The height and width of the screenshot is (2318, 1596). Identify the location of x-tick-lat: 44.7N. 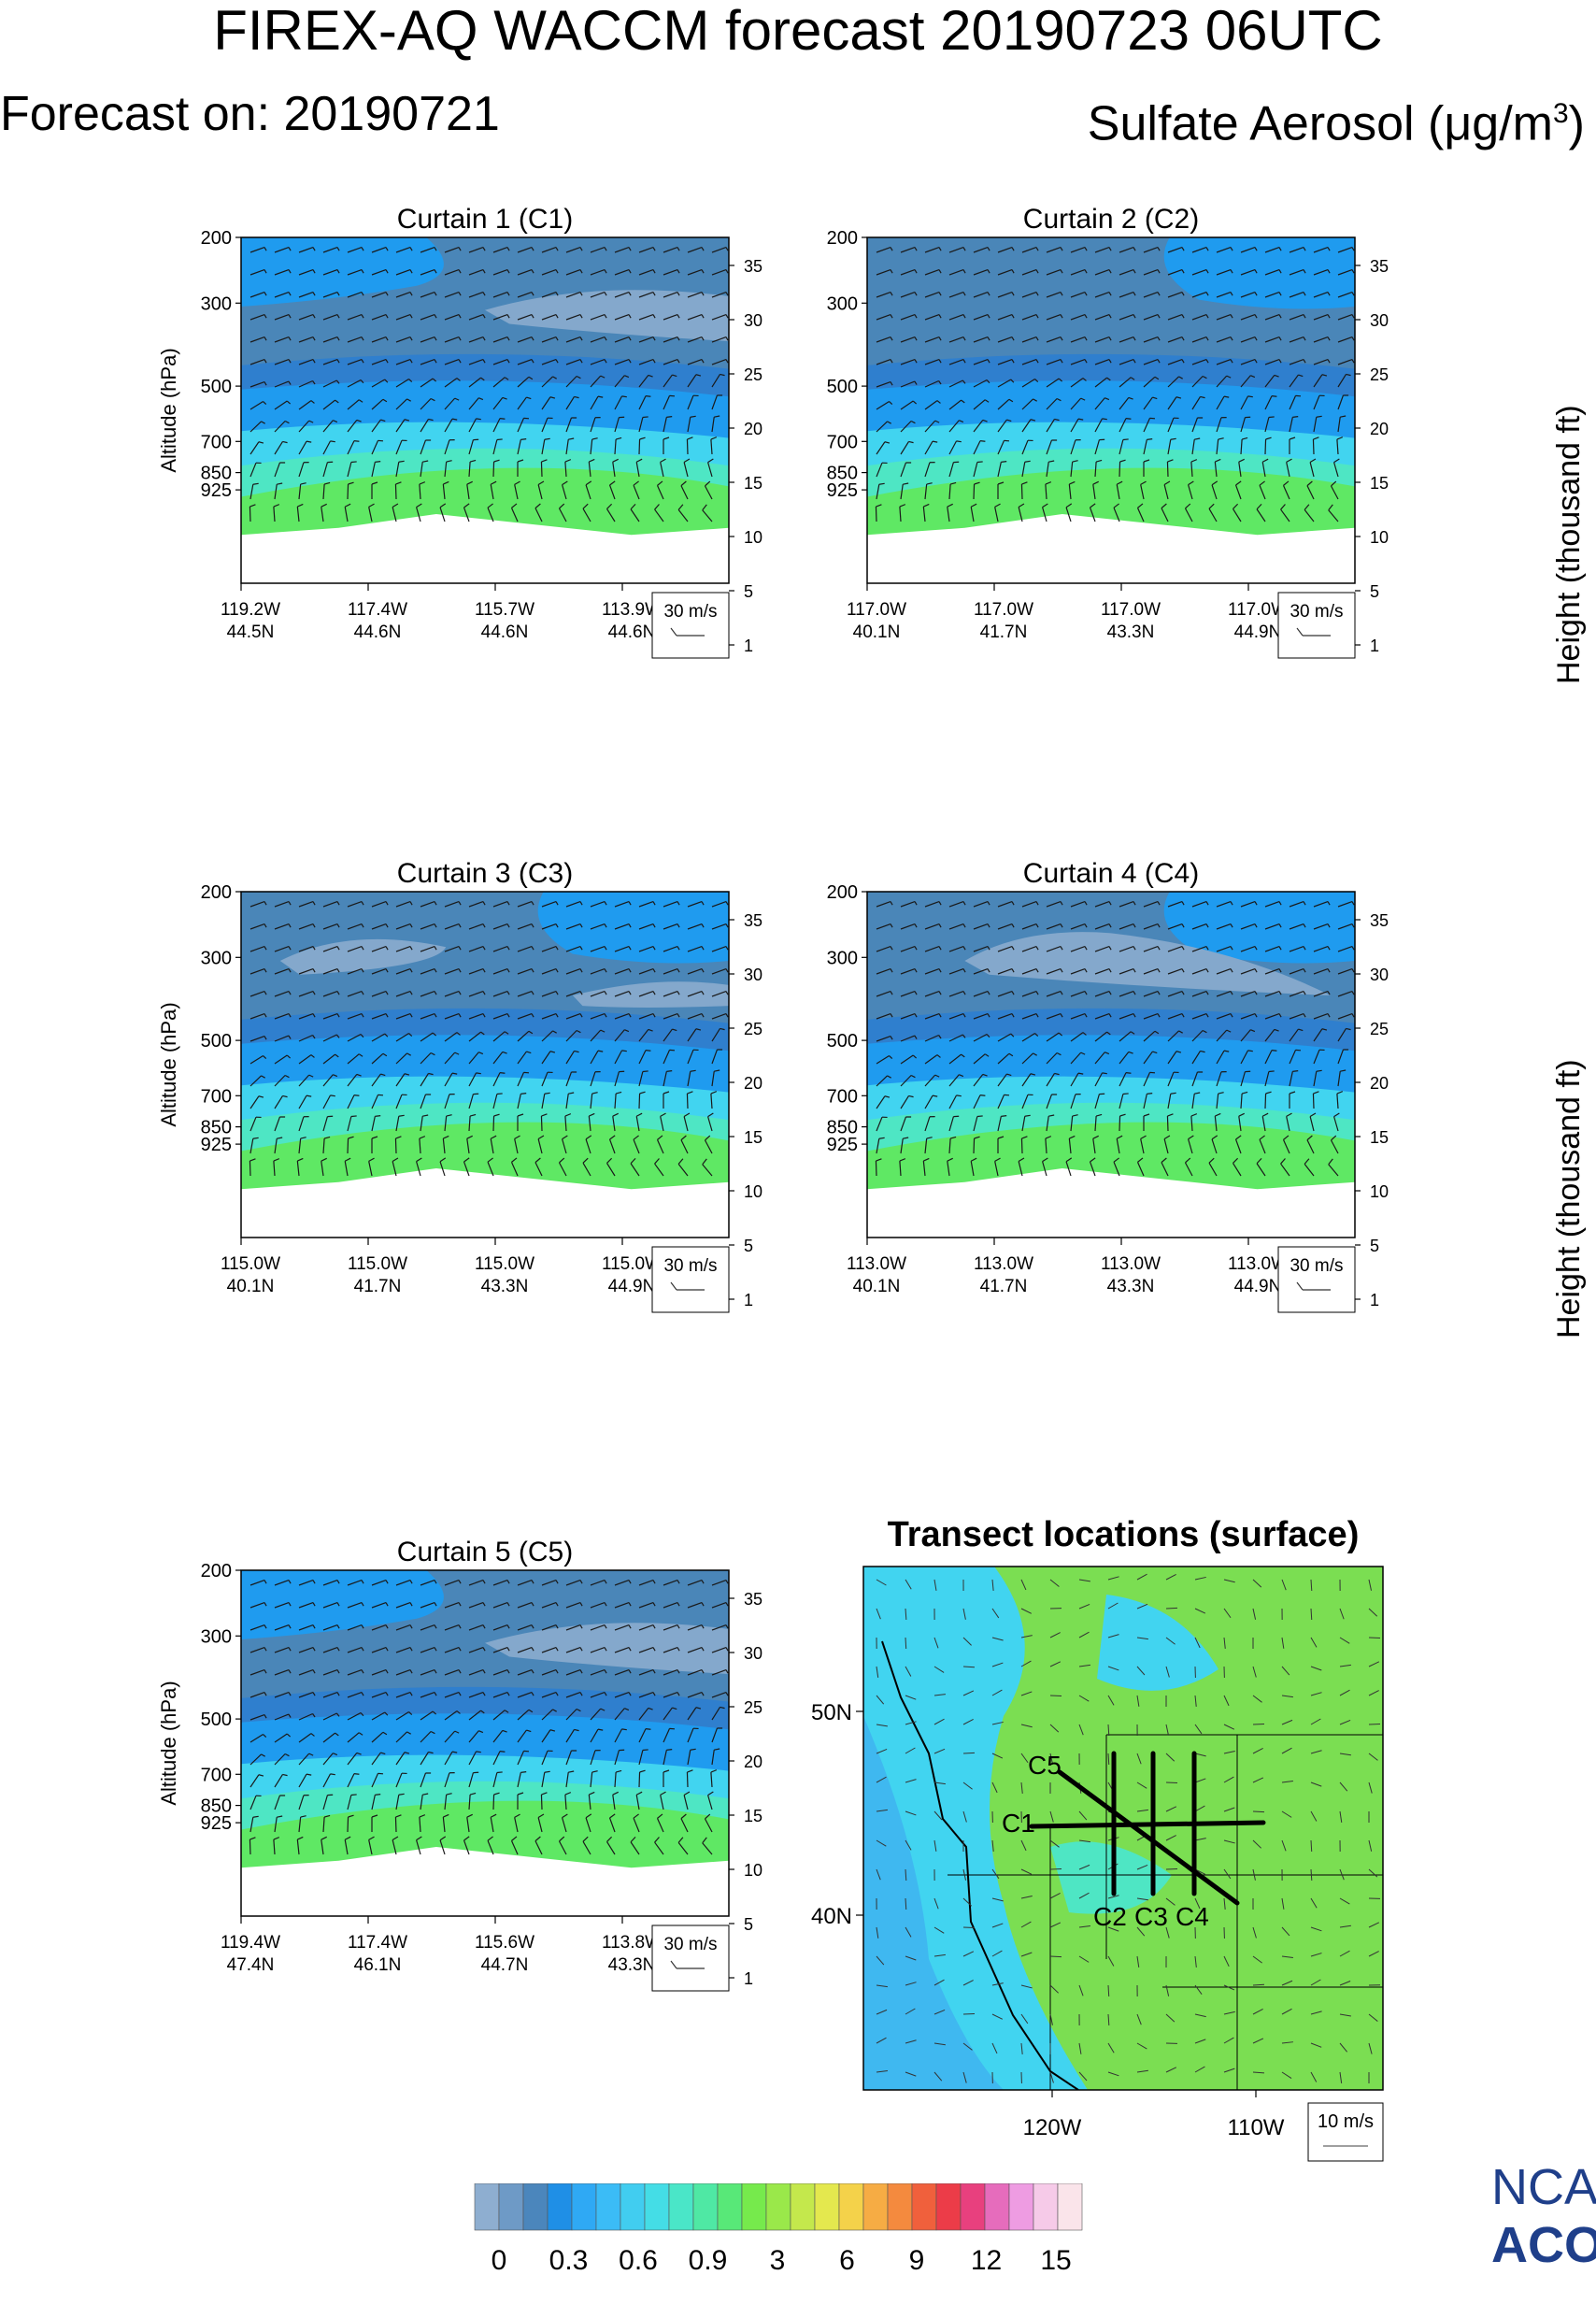
(505, 1965).